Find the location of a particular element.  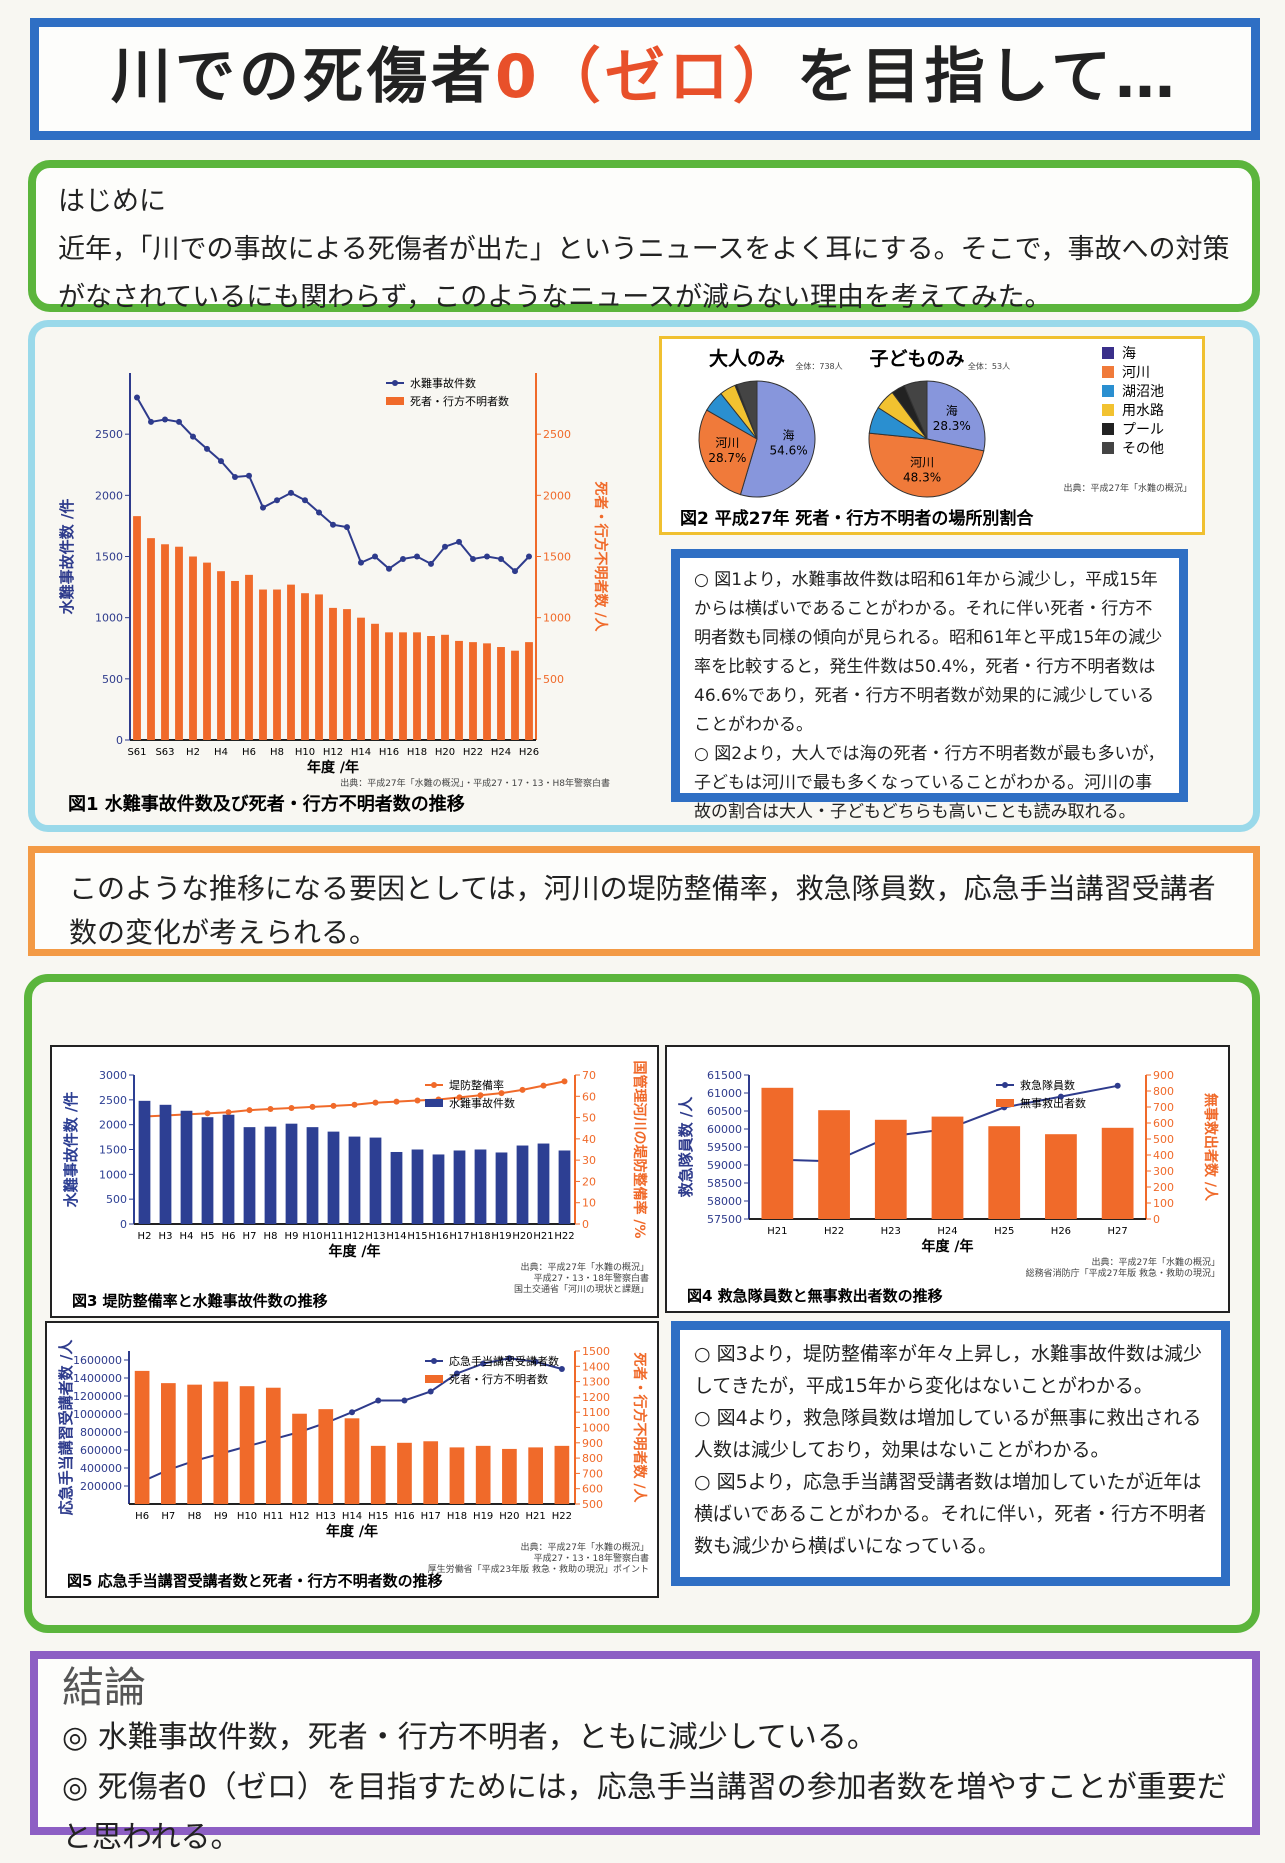

y2-tick-label: 2500 is located at coordinates (557, 434).